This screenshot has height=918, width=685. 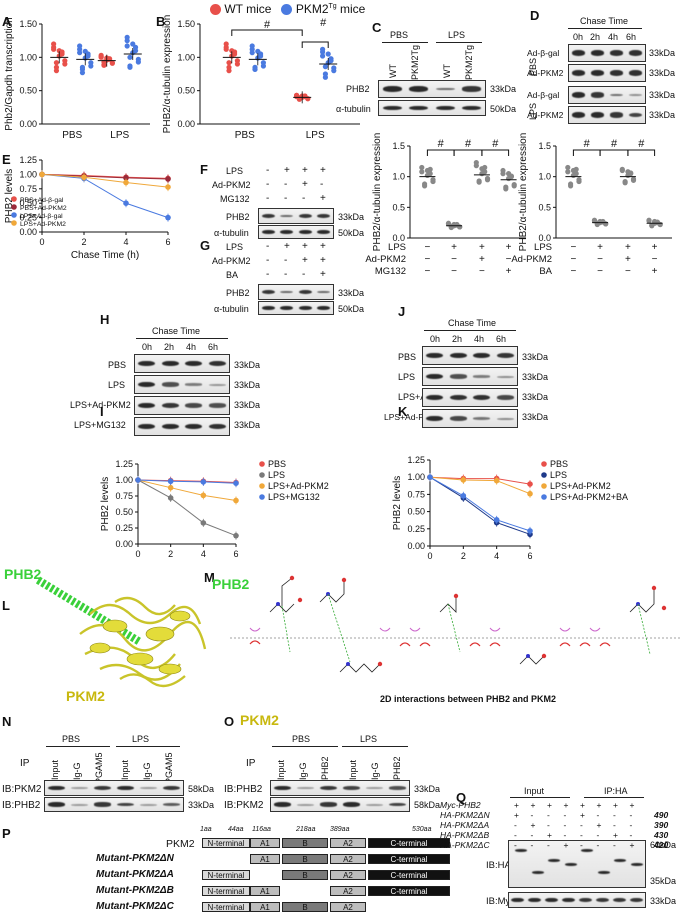 What do you see at coordinates (121, 632) in the screenshot?
I see `l-structure-image` at bounding box center [121, 632].